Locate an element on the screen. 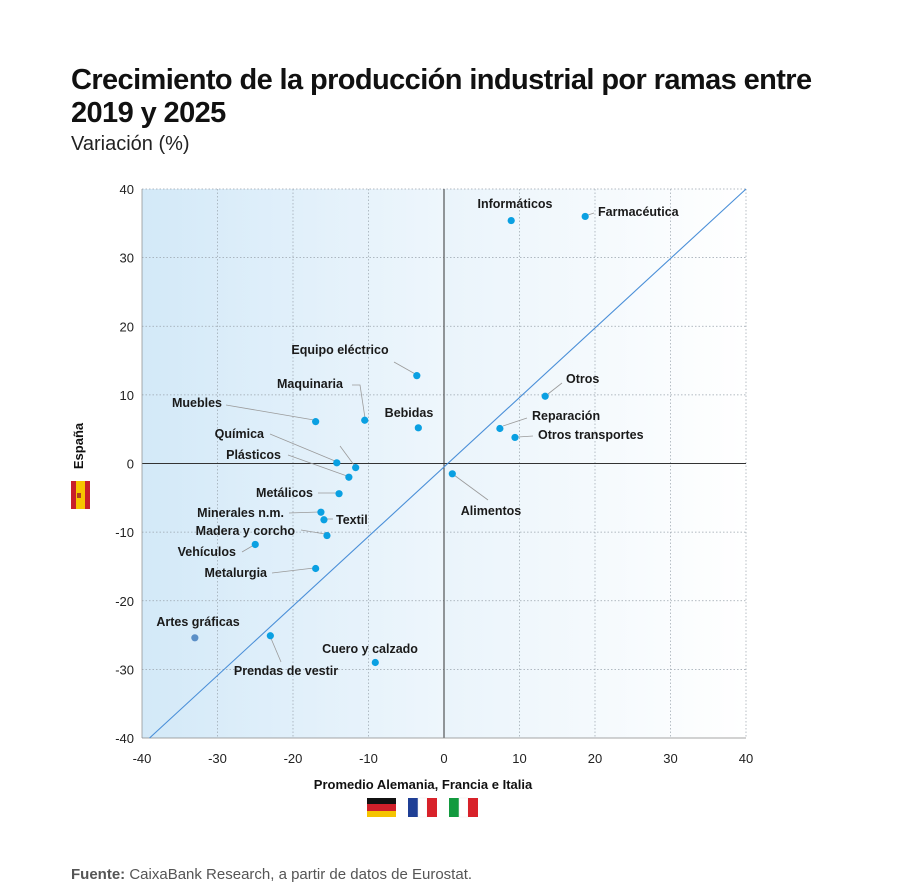 This screenshot has height=888, width=900. point-label: Química is located at coordinates (240, 434).